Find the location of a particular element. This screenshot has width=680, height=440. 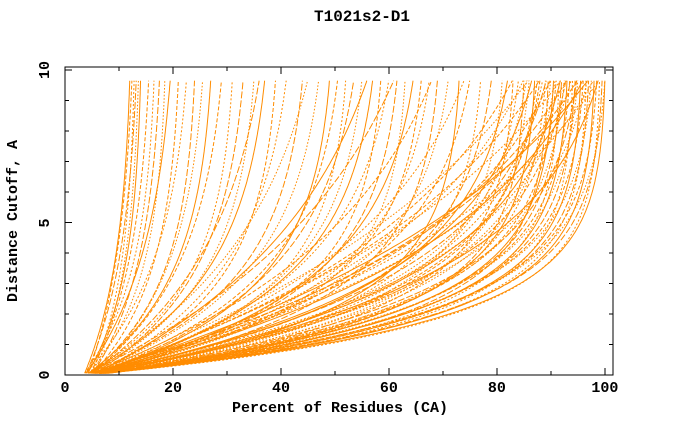

y-tick-label: 0 is located at coordinates (45, 375).